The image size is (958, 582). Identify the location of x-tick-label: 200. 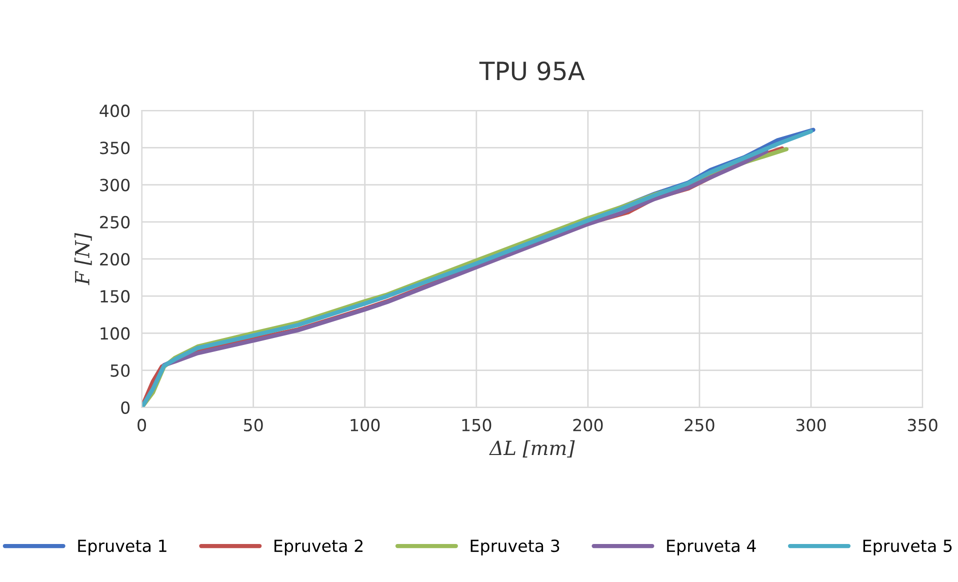
(588, 425).